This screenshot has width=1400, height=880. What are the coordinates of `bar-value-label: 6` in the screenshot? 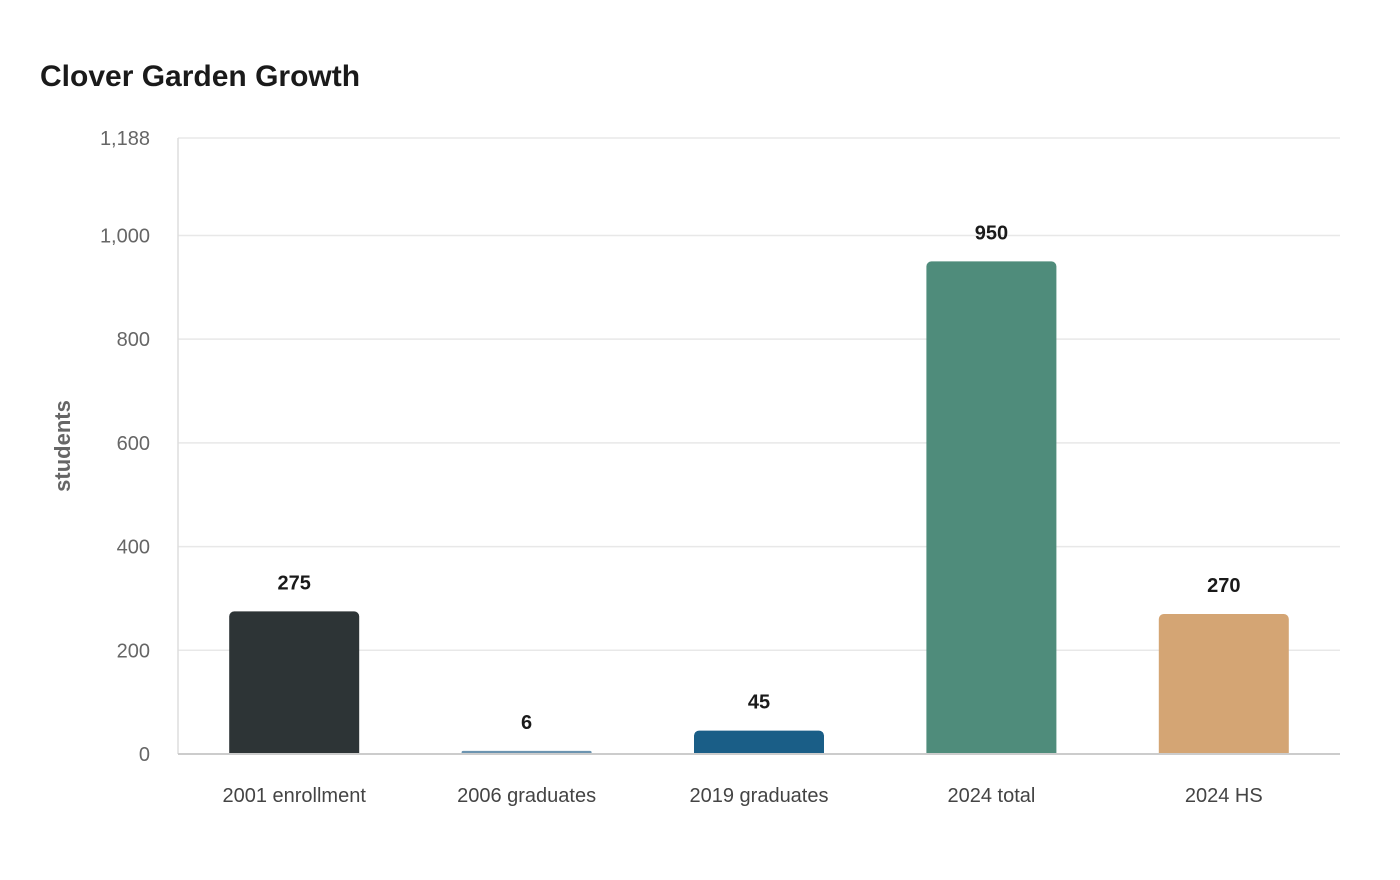 It's located at (526, 723).